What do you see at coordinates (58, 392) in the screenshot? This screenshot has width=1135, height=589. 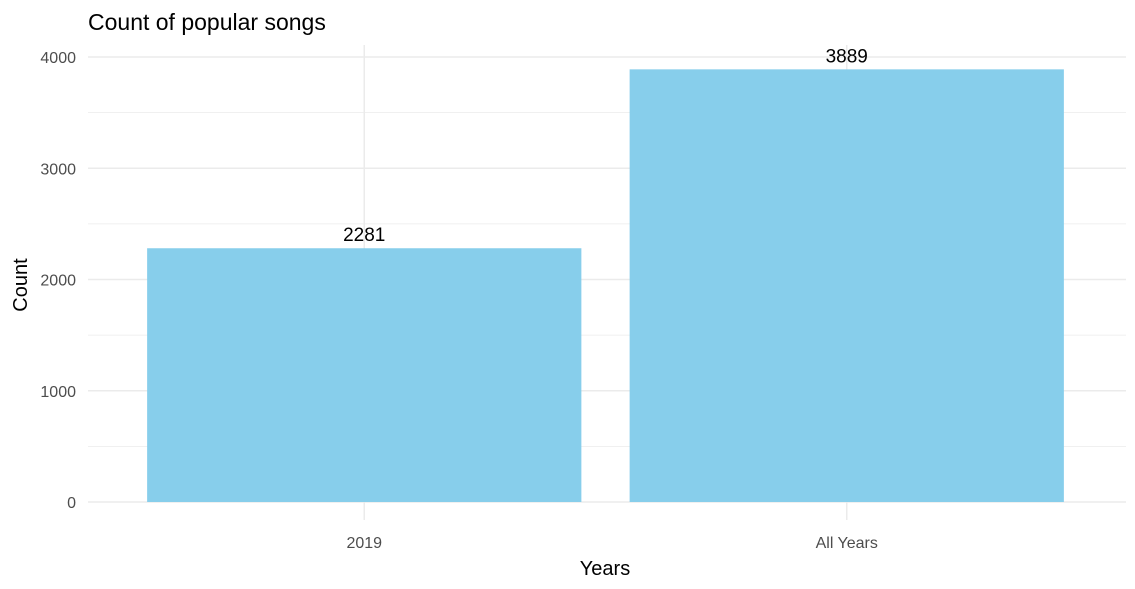 I see `y-tick-label: 1000` at bounding box center [58, 392].